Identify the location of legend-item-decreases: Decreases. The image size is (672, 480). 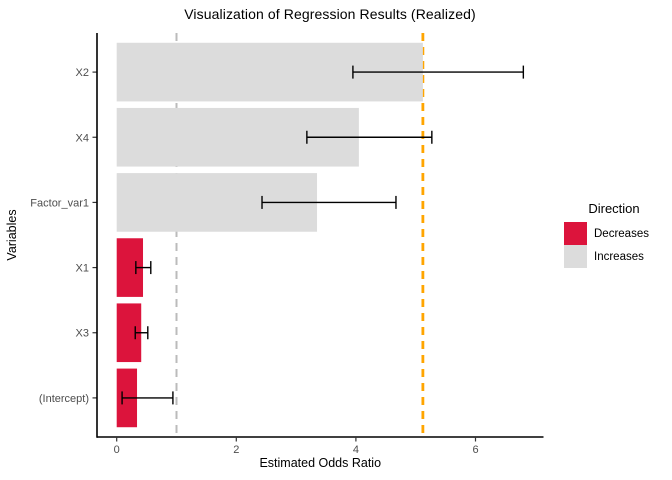
(614, 233).